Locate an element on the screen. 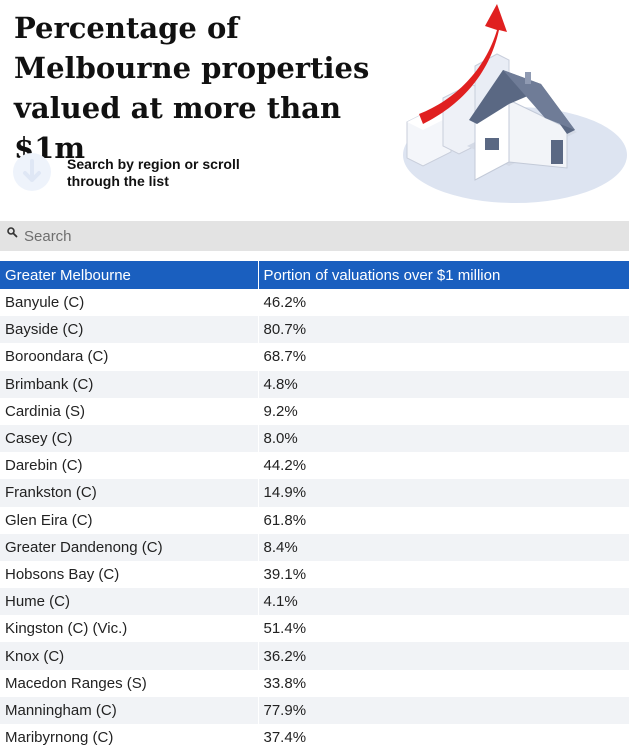 The image size is (629, 754). region-cell: Brimbank (C) is located at coordinates (129, 384).